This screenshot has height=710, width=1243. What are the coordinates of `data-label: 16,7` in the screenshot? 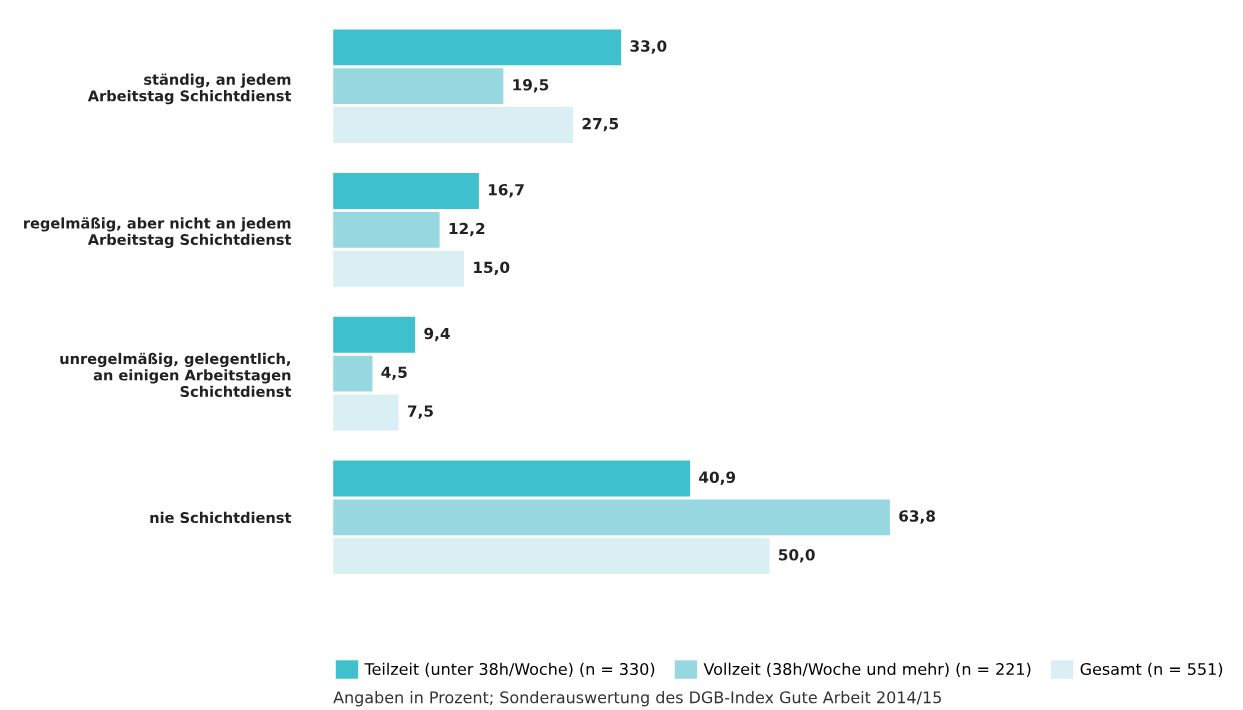 It's located at (506, 190).